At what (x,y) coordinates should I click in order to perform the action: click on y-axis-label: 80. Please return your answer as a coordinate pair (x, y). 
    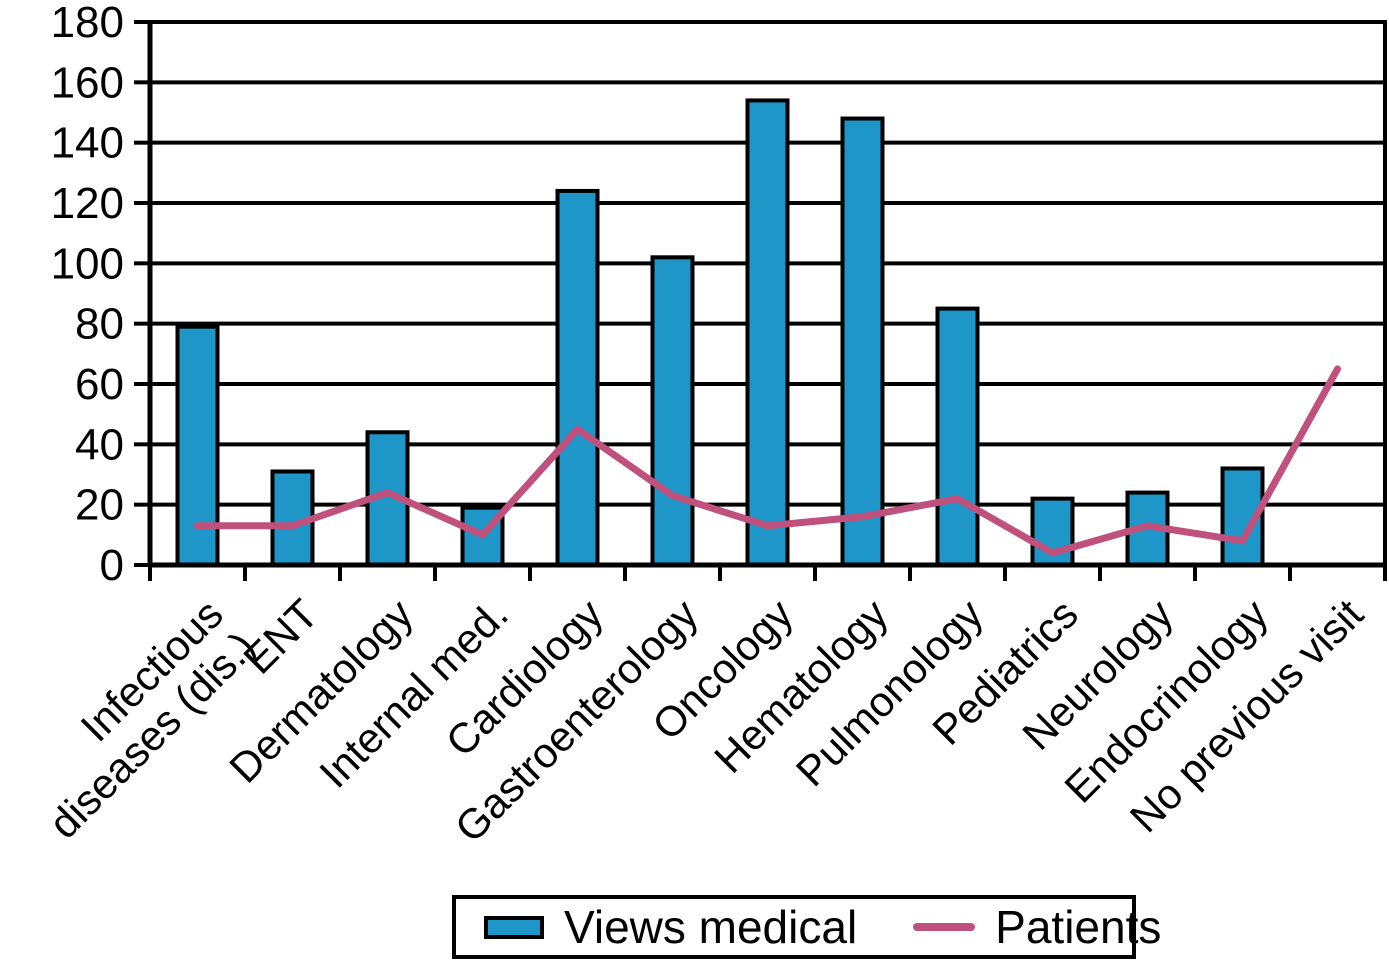
    Looking at the image, I should click on (99, 324).